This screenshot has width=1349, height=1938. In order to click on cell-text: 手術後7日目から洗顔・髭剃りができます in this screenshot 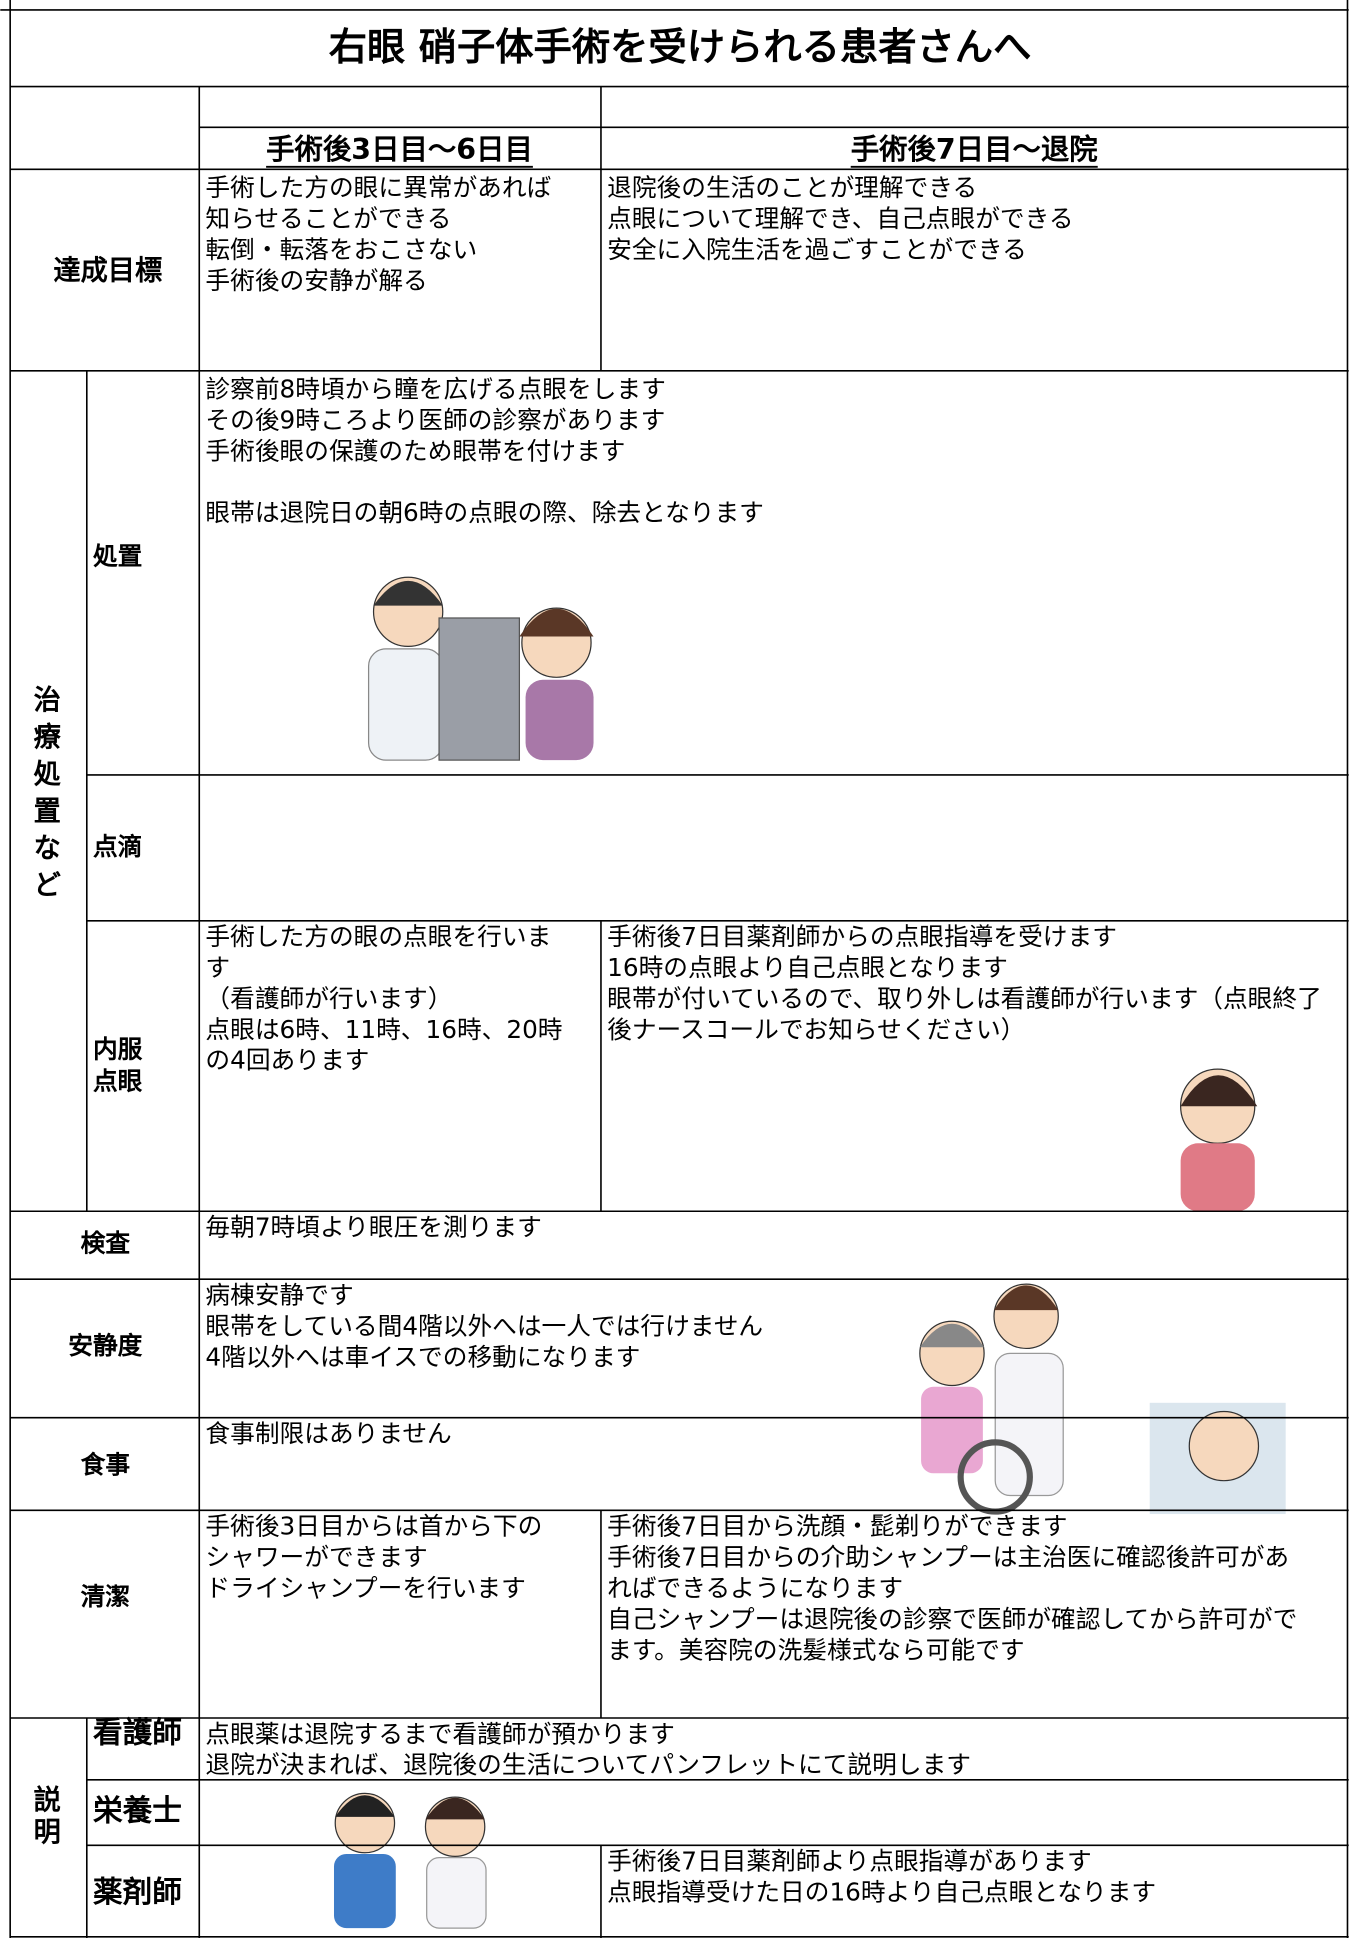, I will do `click(837, 1526)`.